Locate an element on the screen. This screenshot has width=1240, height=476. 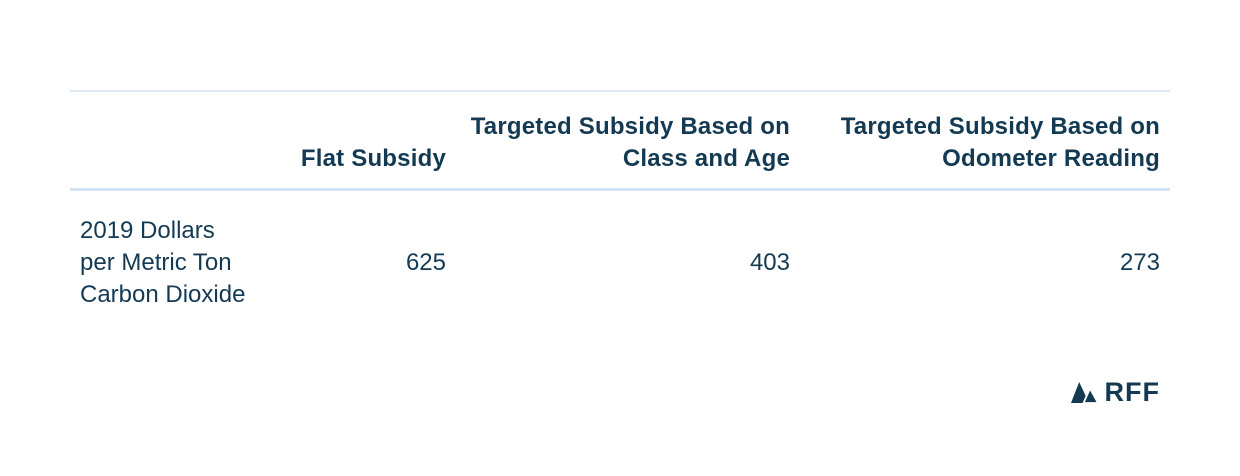
row-label-line1: 2019 Dollars is located at coordinates (147, 230).